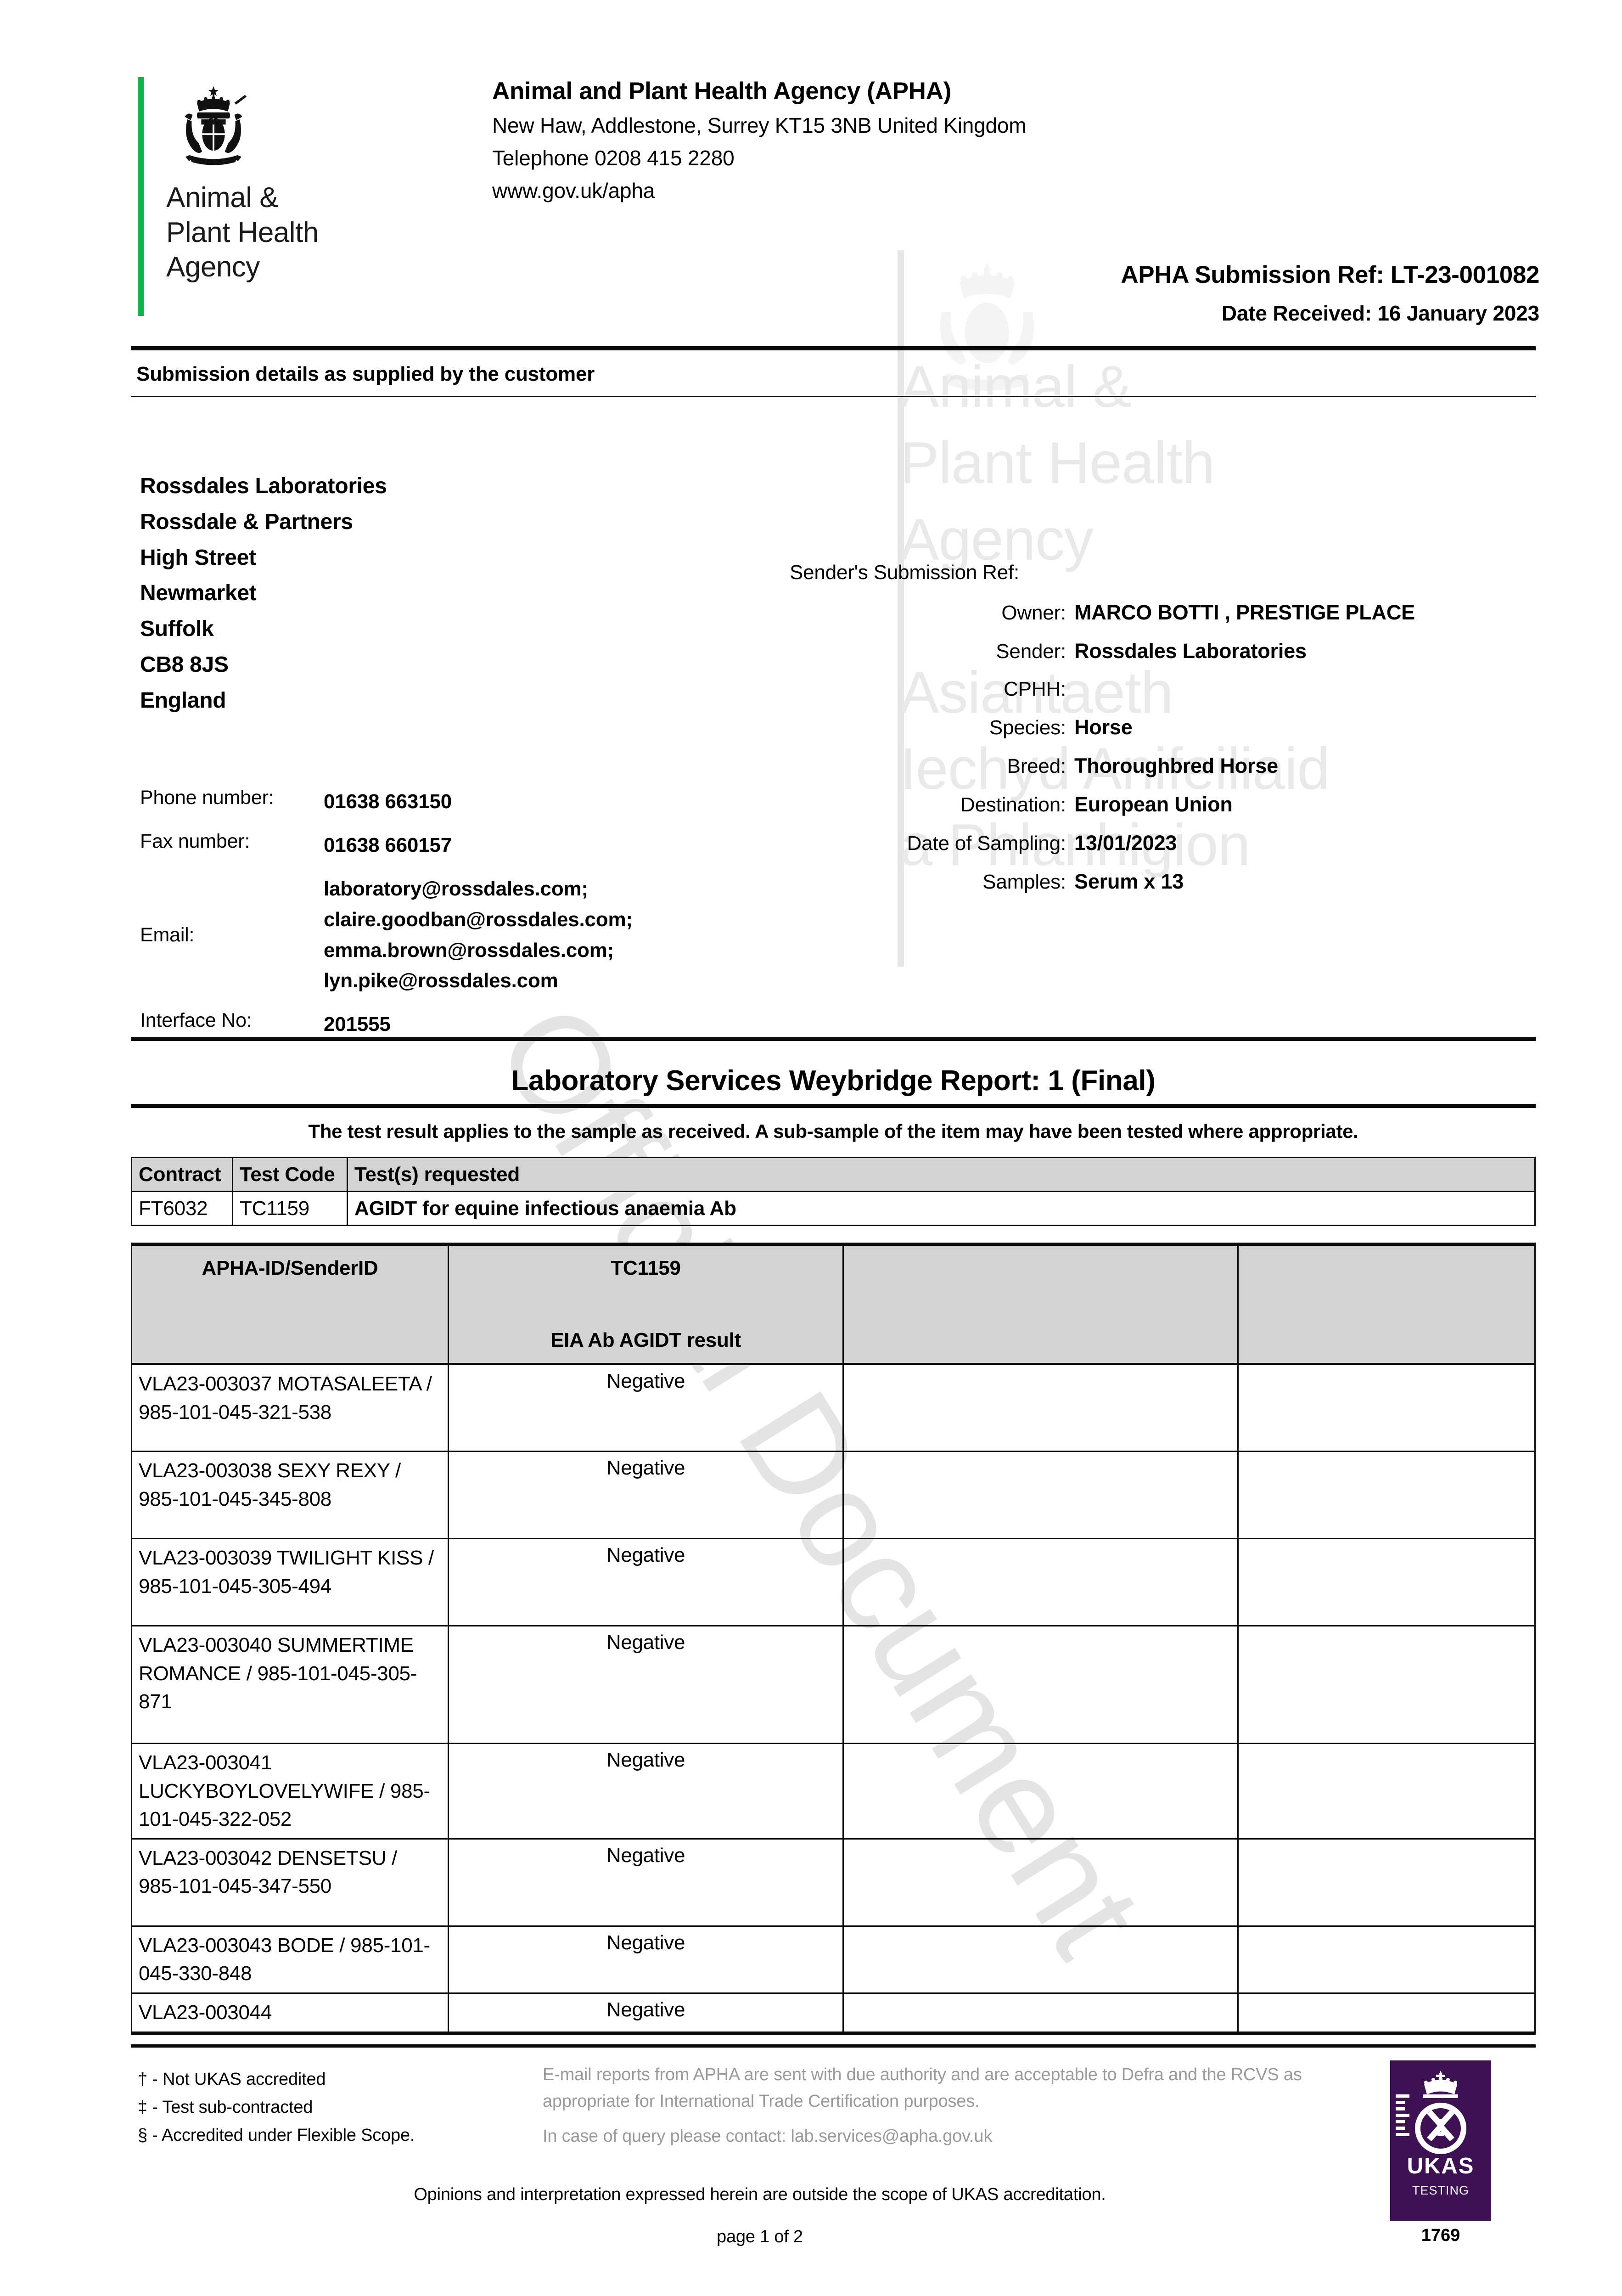 Image resolution: width=1622 pixels, height=2296 pixels. What do you see at coordinates (167, 935) in the screenshot?
I see `contact-label-email: Email:` at bounding box center [167, 935].